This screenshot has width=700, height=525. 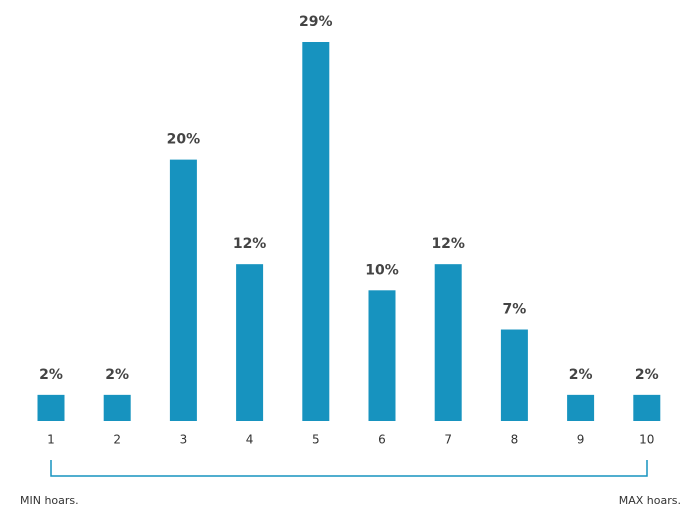 What do you see at coordinates (382, 270) in the screenshot?
I see `value-label: 10%` at bounding box center [382, 270].